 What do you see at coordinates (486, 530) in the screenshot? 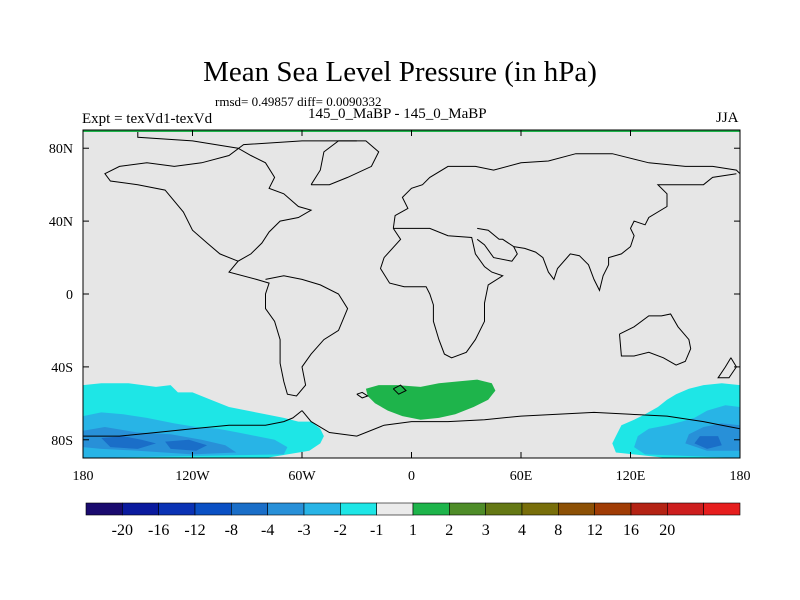
I see `colorbar-label-10: 3` at bounding box center [486, 530].